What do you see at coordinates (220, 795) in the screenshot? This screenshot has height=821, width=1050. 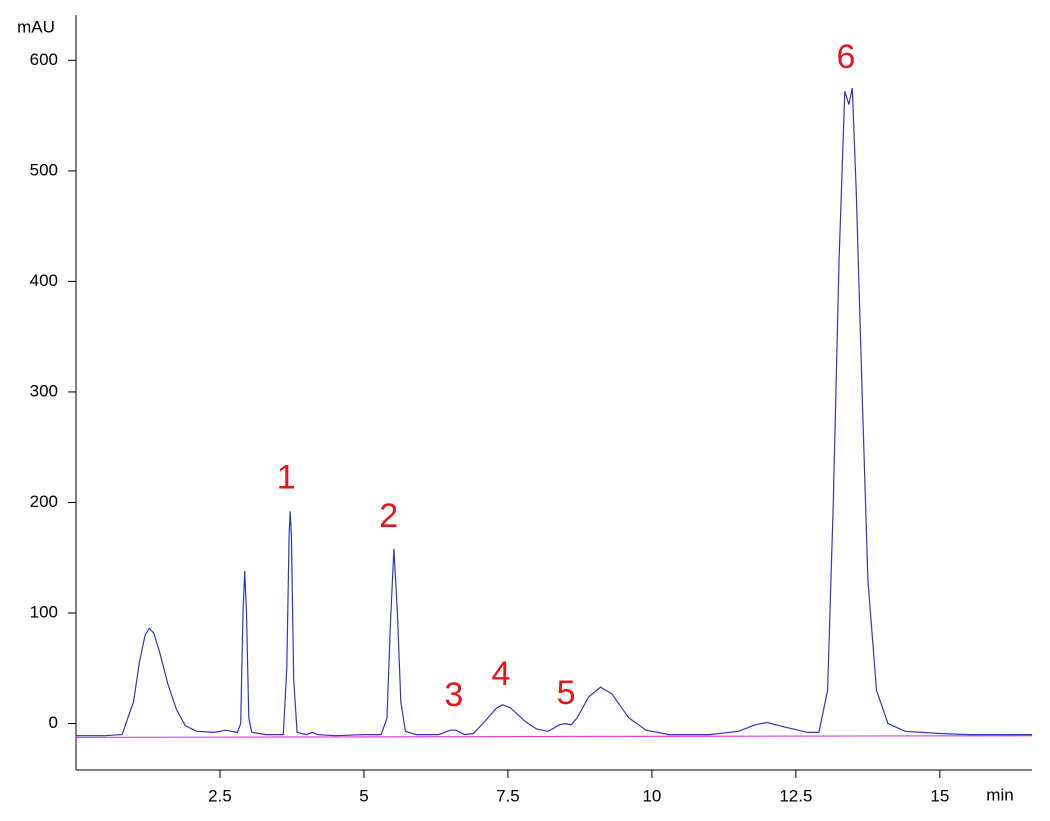 I see `x-tick-label: 2.5` at bounding box center [220, 795].